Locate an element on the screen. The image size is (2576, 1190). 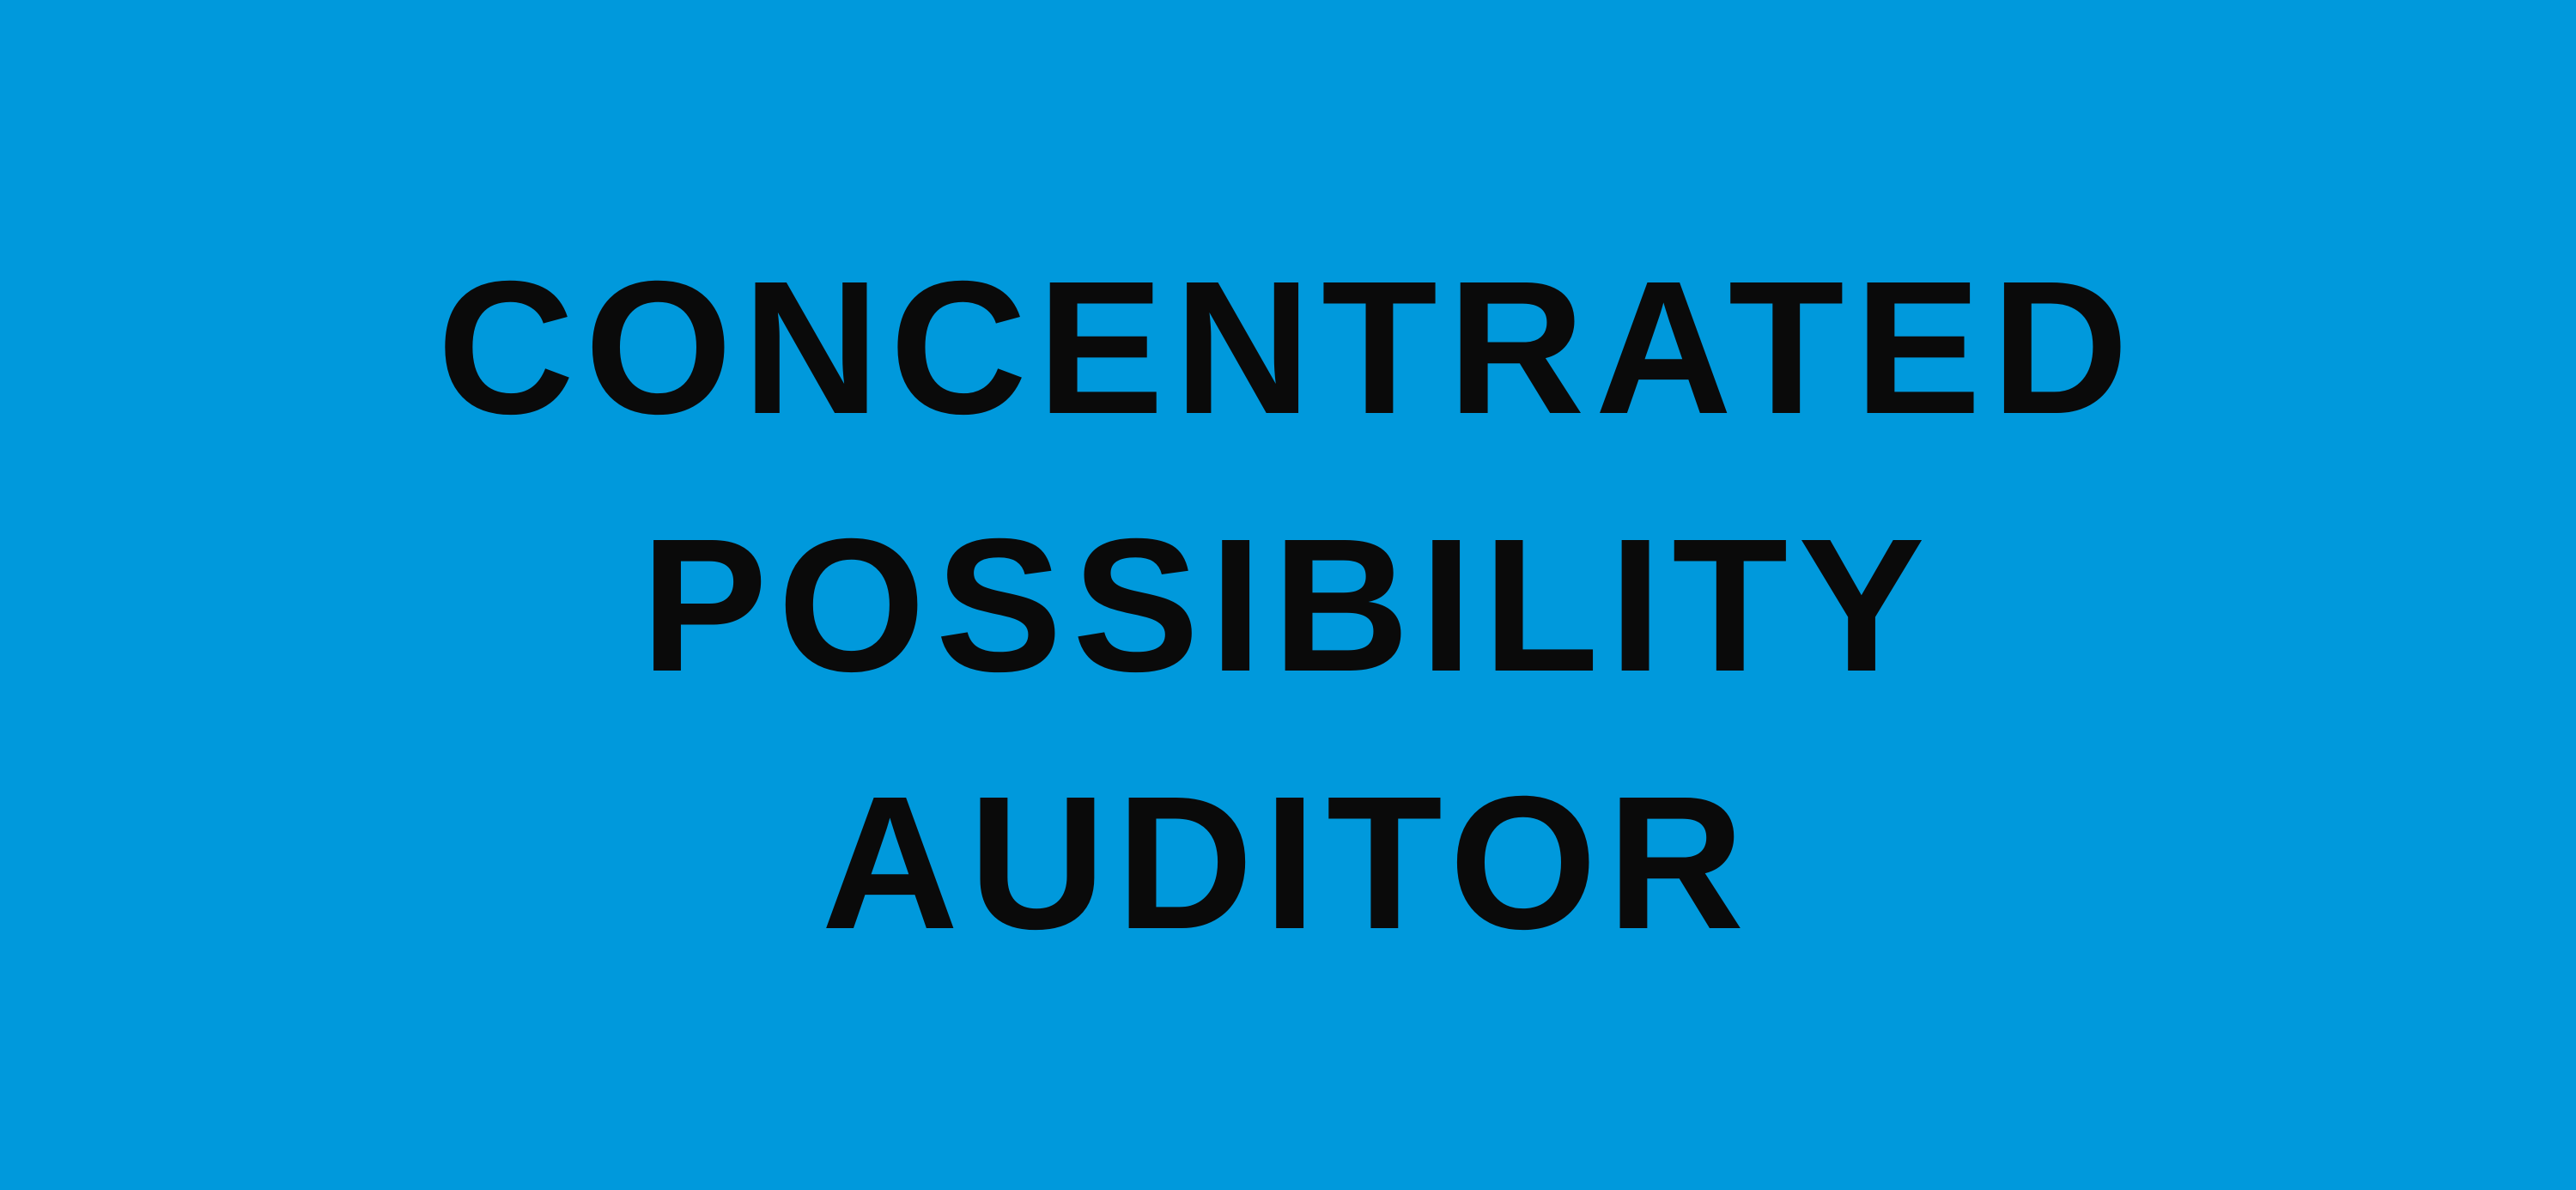
title-line-2: POSSIBILITY is located at coordinates (1288, 605).